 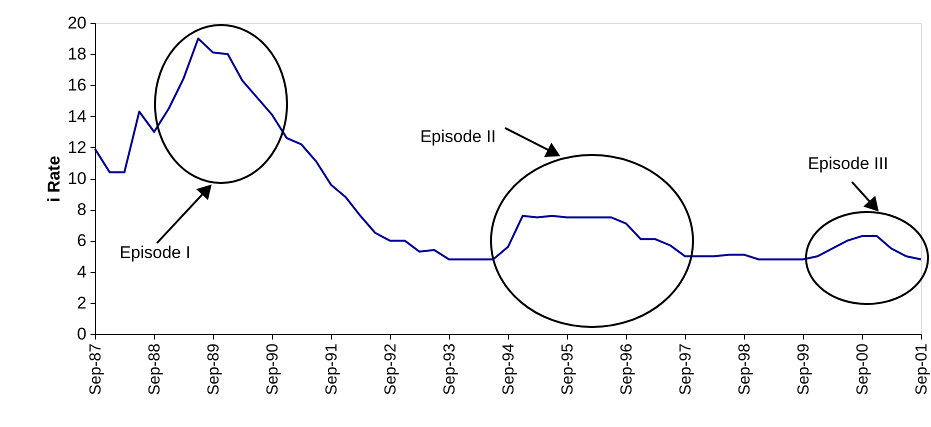 I want to click on y-tick-label: 18, so click(x=77, y=54).